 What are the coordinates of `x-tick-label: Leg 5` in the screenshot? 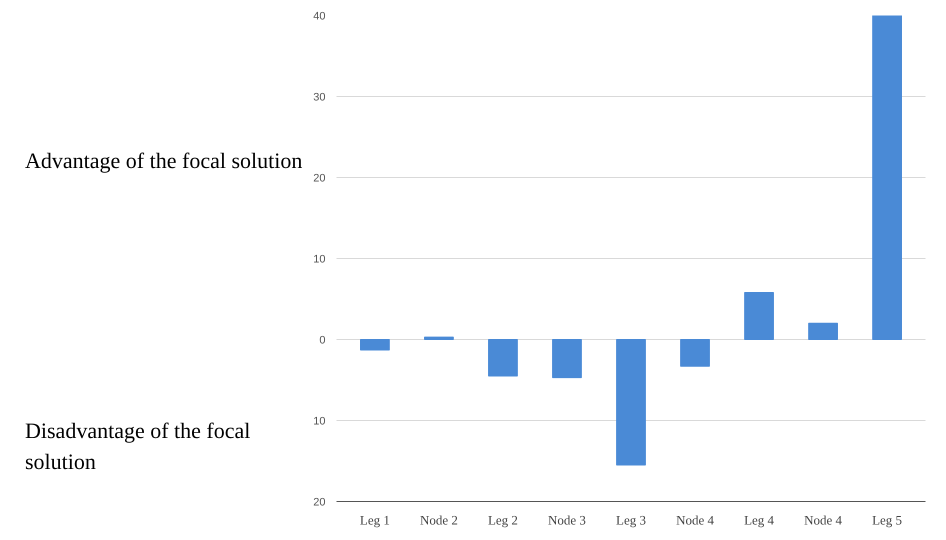 It's located at (887, 520).